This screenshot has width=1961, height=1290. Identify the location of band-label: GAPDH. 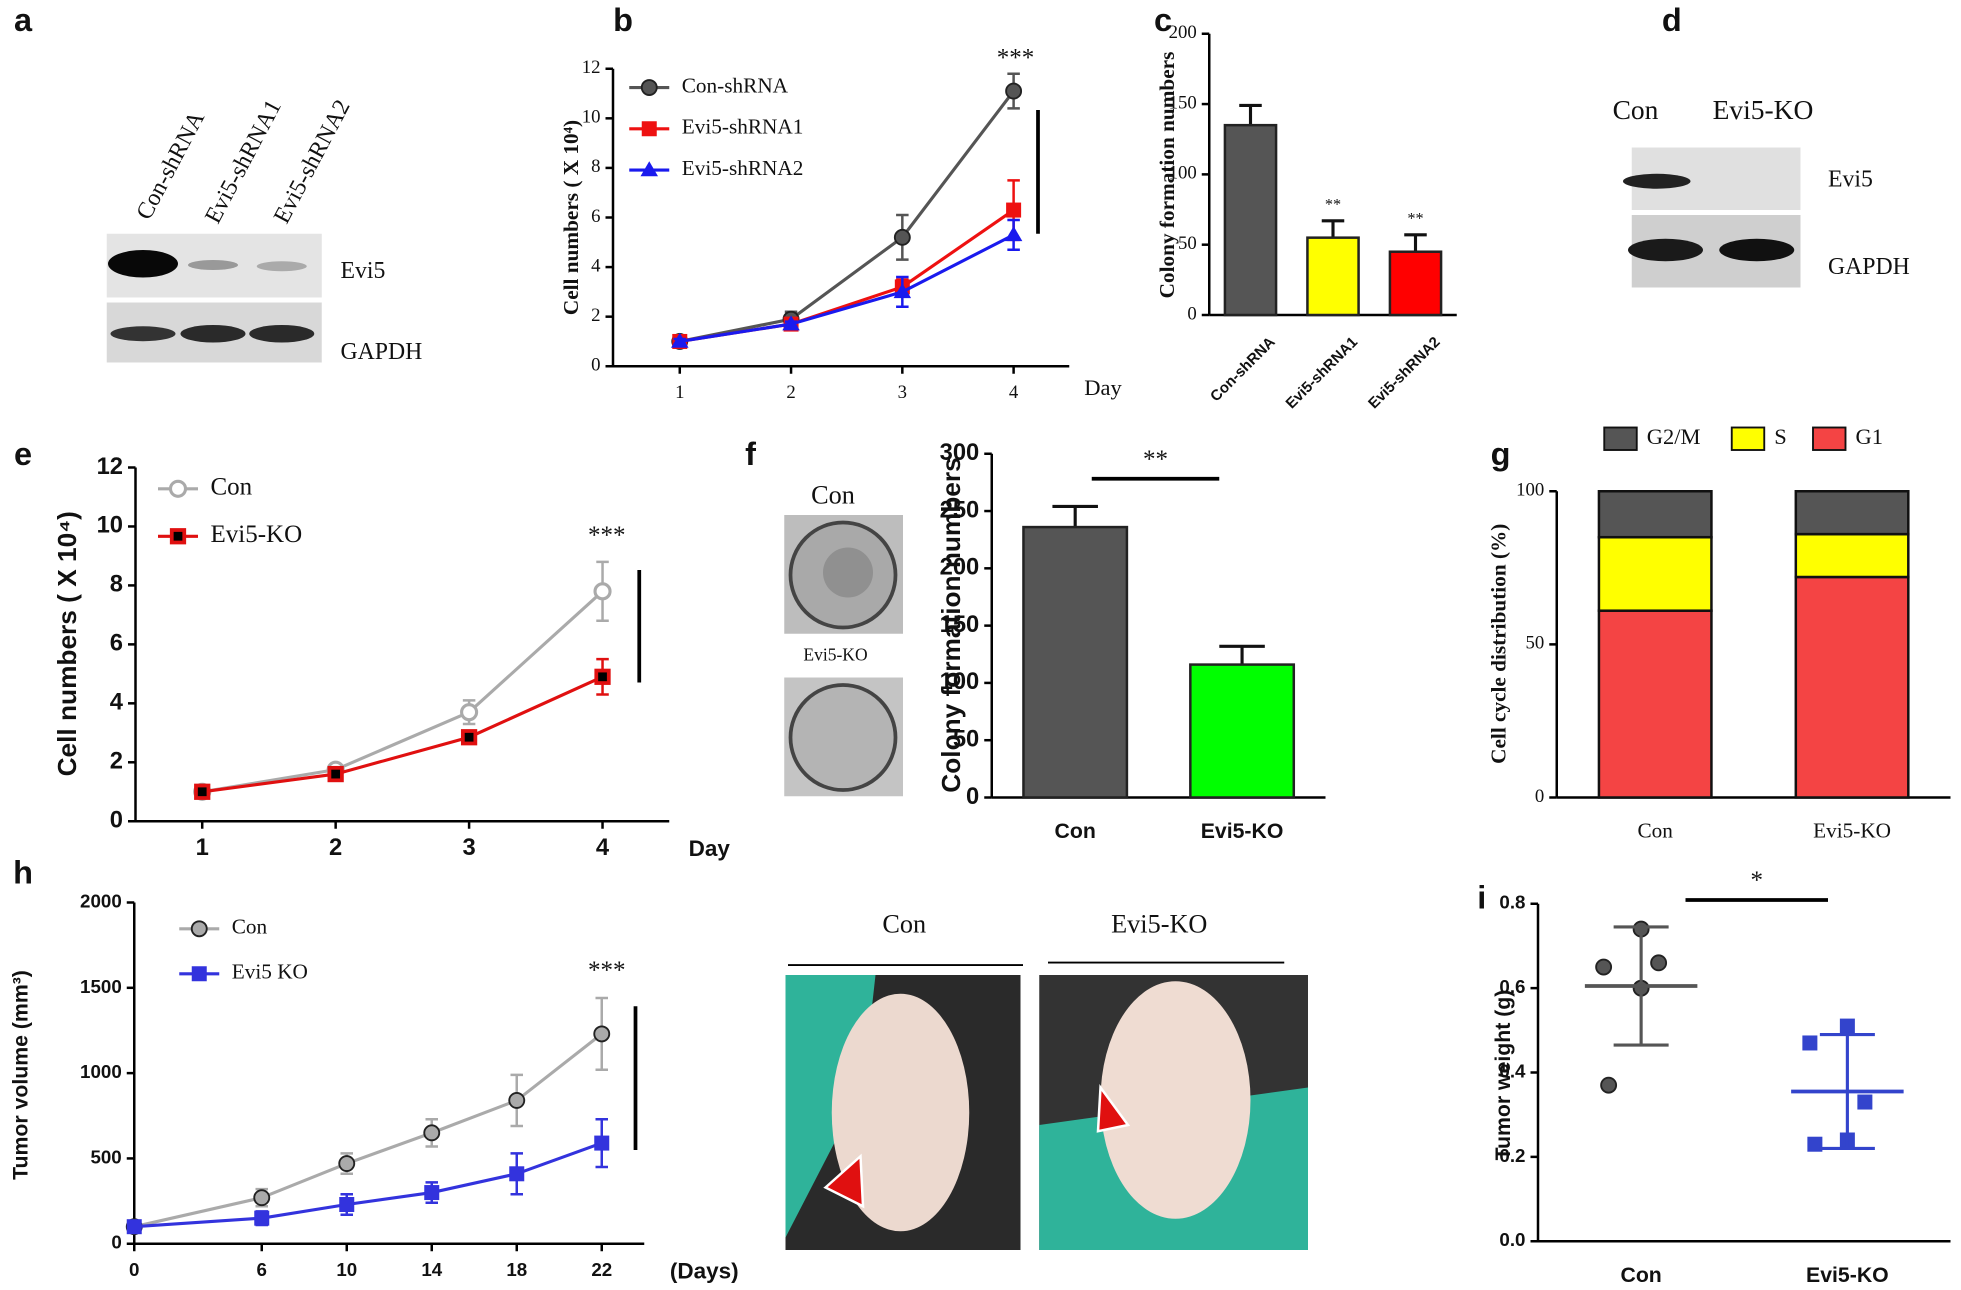
(382, 352).